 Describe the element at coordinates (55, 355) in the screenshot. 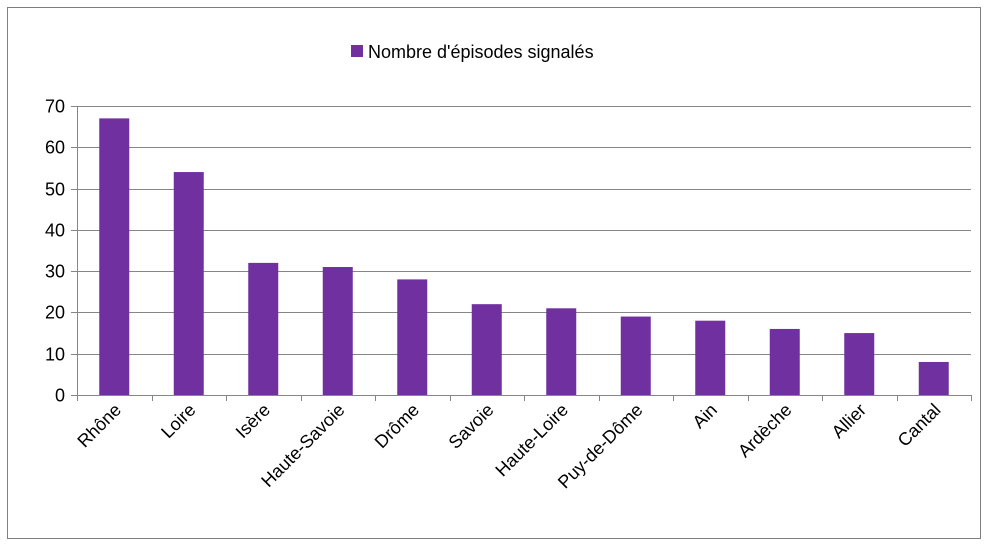

I see `y-tick-label: 10` at that location.